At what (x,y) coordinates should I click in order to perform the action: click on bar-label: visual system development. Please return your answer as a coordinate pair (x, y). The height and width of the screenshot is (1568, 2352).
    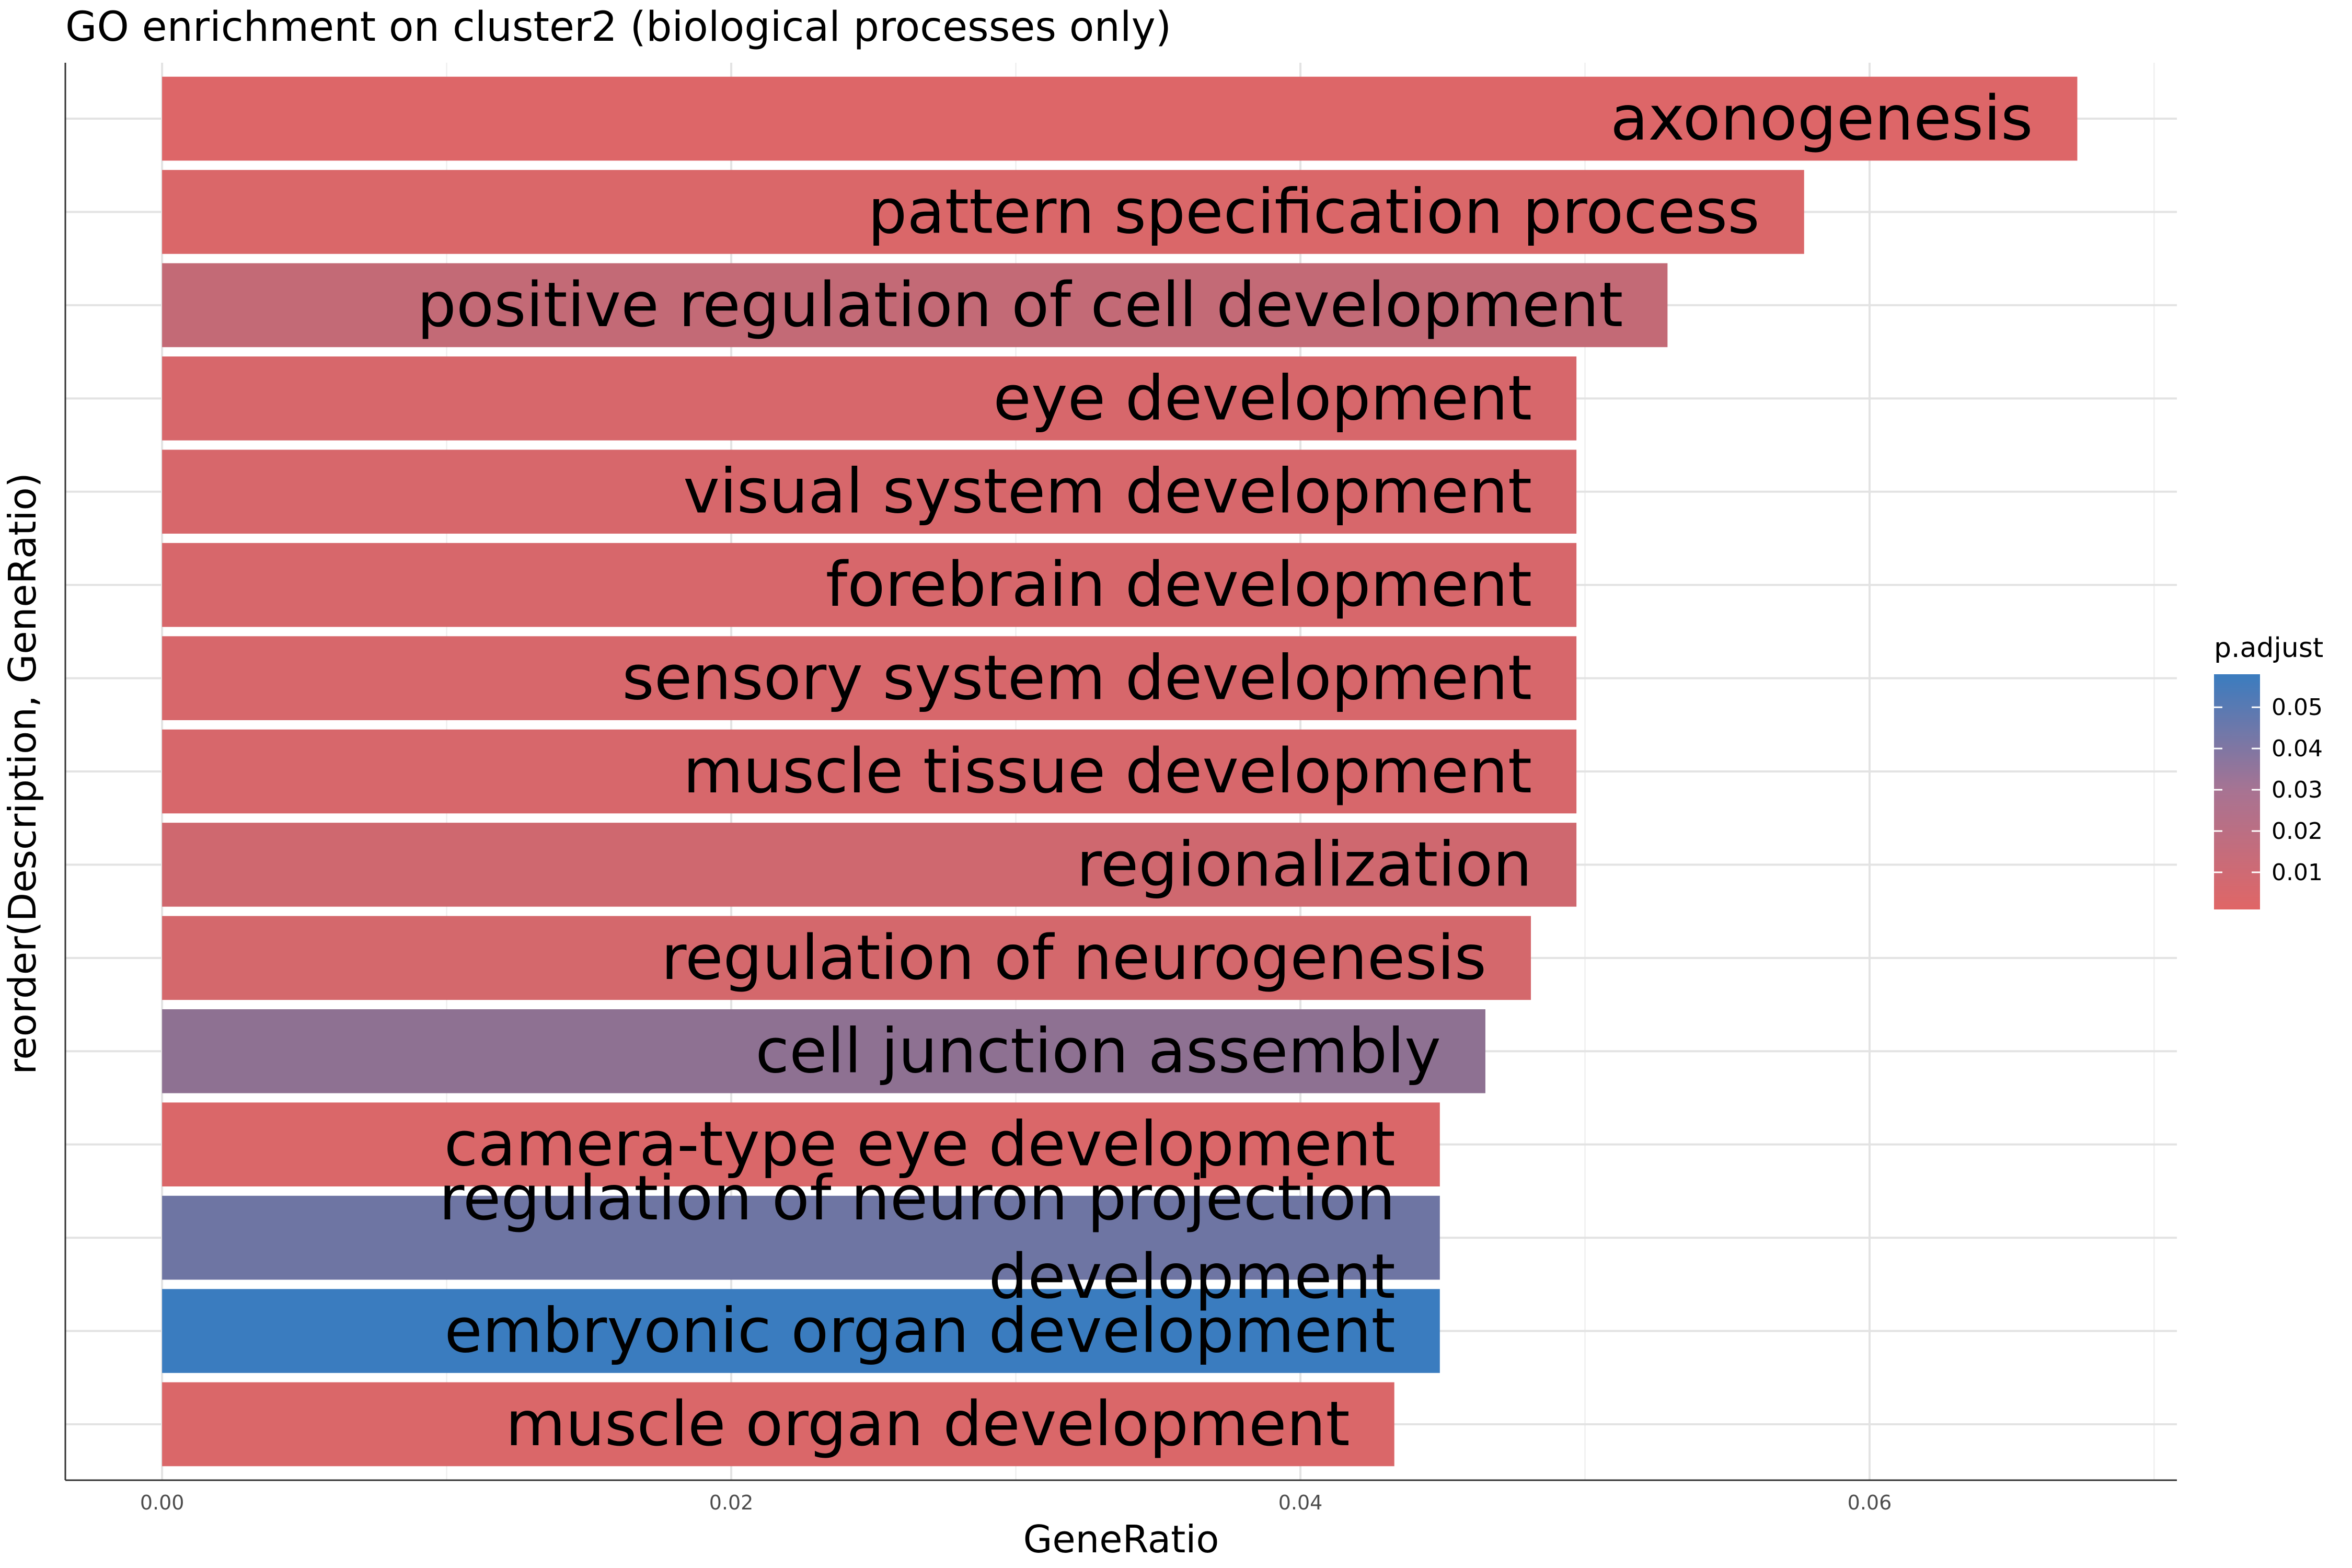
    Looking at the image, I should click on (1107, 491).